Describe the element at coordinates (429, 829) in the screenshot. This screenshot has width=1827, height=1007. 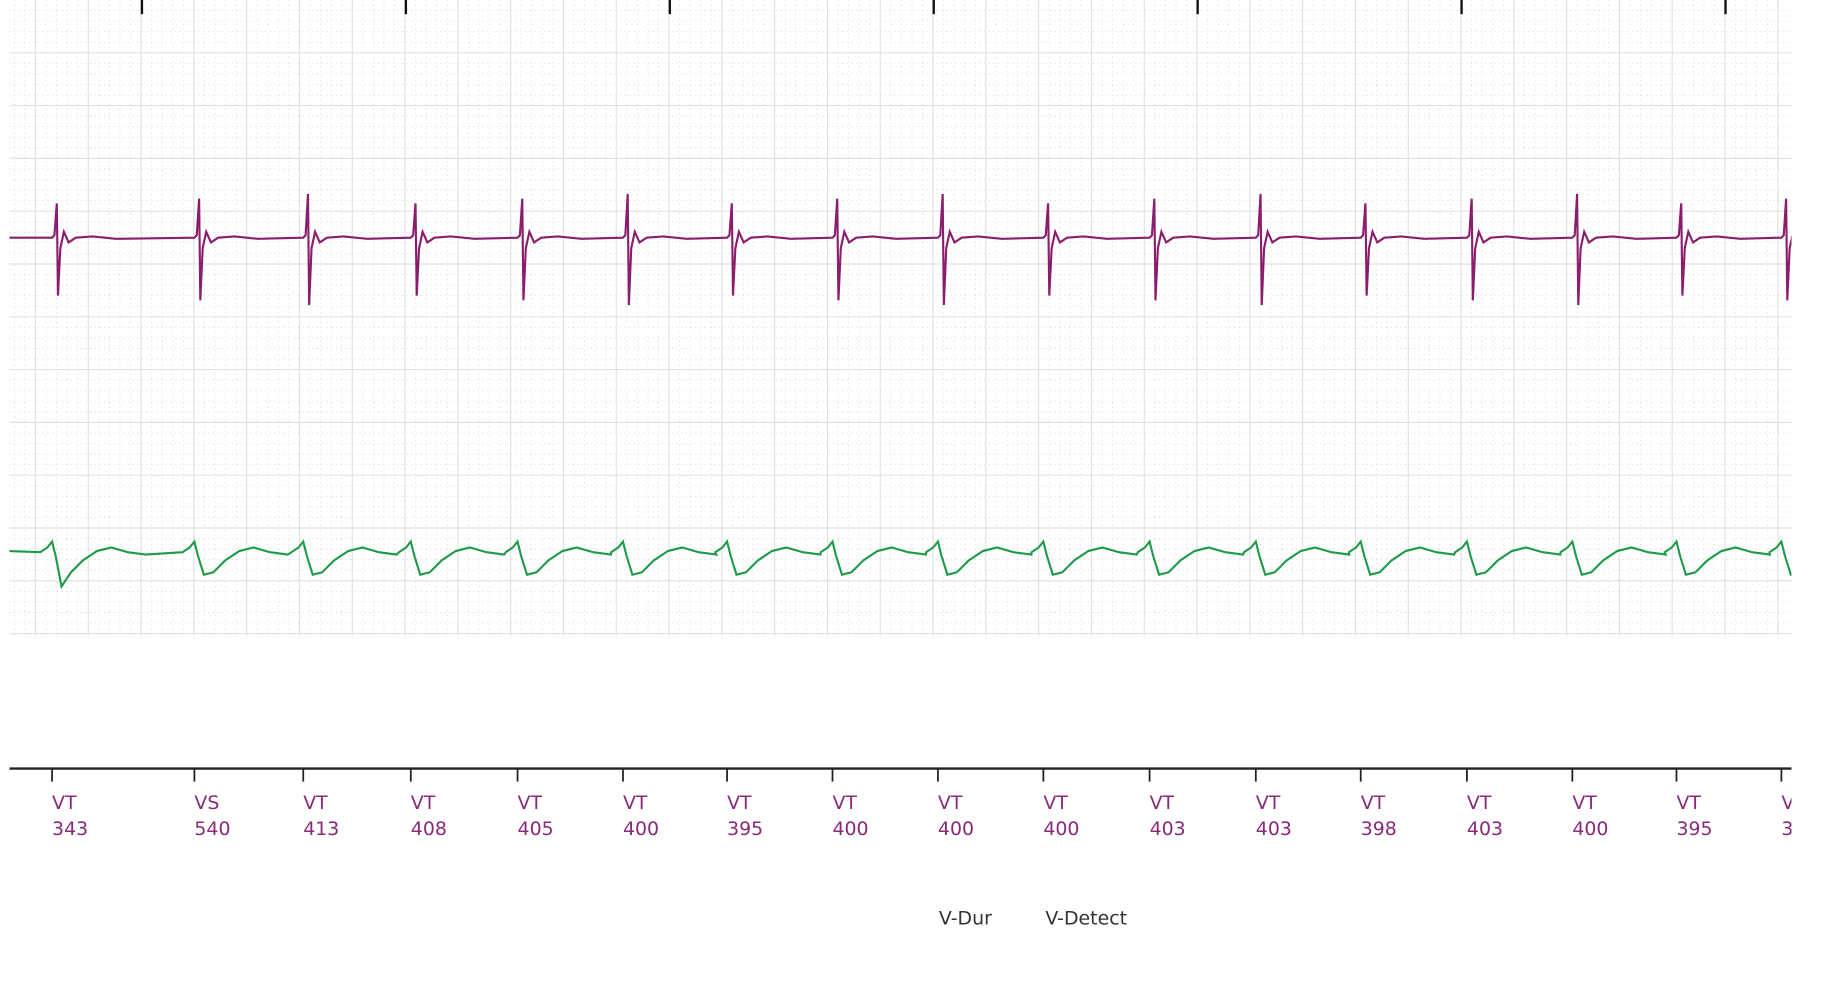
I see `marker-interval: 408` at that location.